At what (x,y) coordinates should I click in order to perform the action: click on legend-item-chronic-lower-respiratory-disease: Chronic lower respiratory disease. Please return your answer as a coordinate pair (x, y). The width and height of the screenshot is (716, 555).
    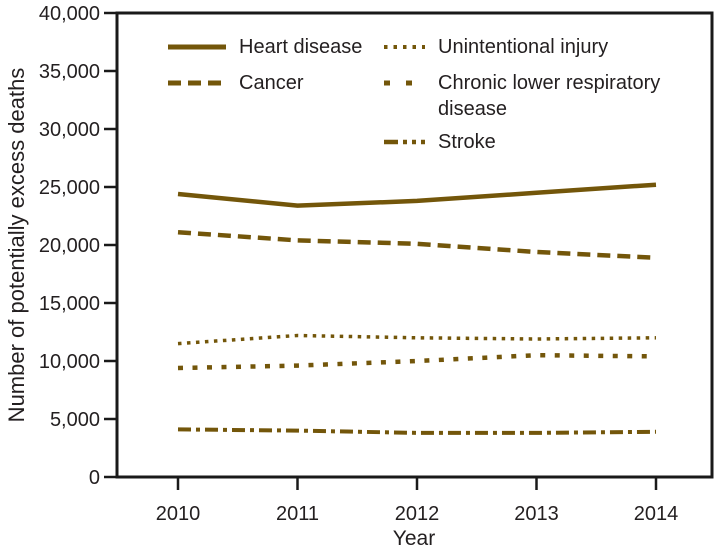
    Looking at the image, I should click on (536, 96).